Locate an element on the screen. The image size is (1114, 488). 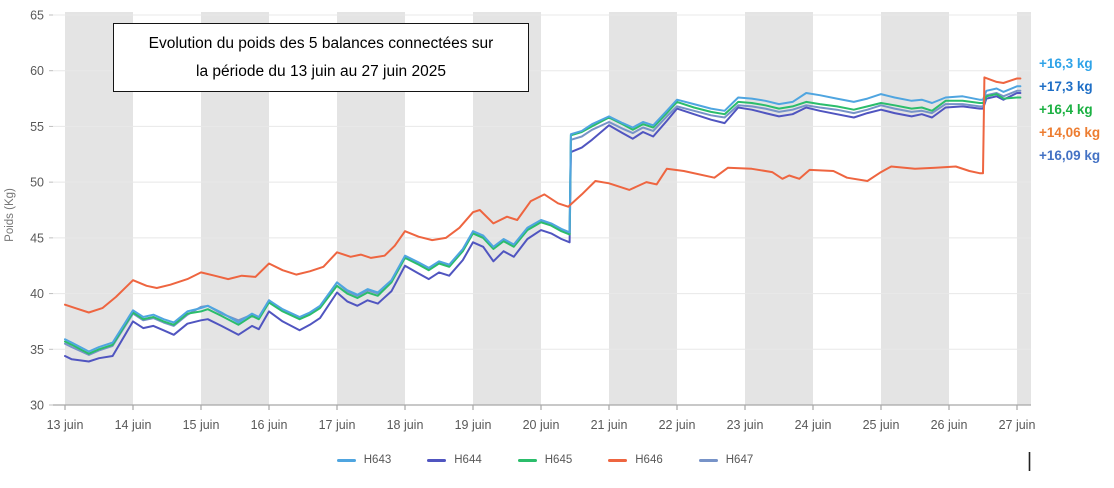
day-band-25-juin is located at coordinates (915, 208).